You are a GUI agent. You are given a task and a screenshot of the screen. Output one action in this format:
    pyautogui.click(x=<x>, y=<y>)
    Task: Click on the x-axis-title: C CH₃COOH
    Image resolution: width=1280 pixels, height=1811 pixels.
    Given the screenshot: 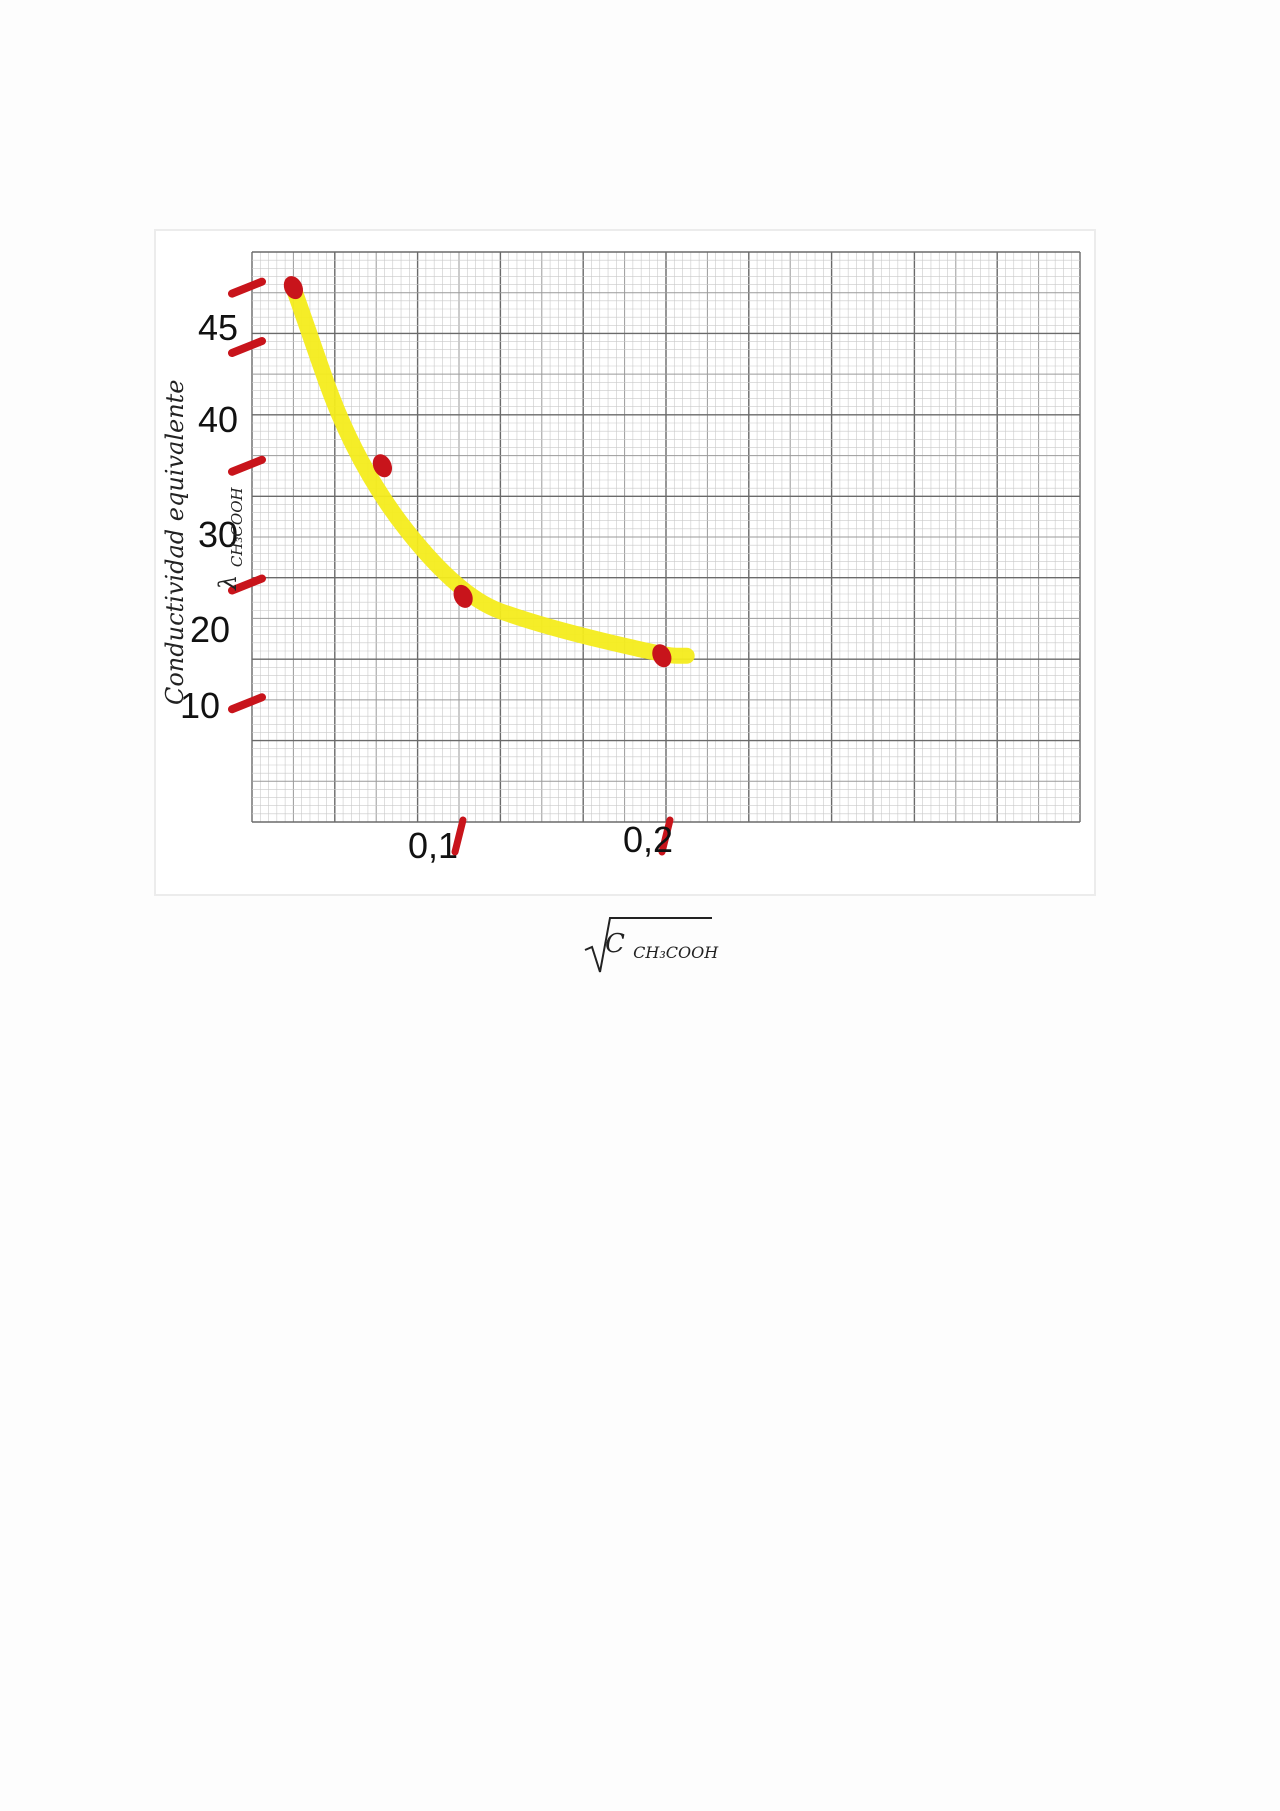 What is the action you would take?
    pyautogui.click(x=651, y=945)
    